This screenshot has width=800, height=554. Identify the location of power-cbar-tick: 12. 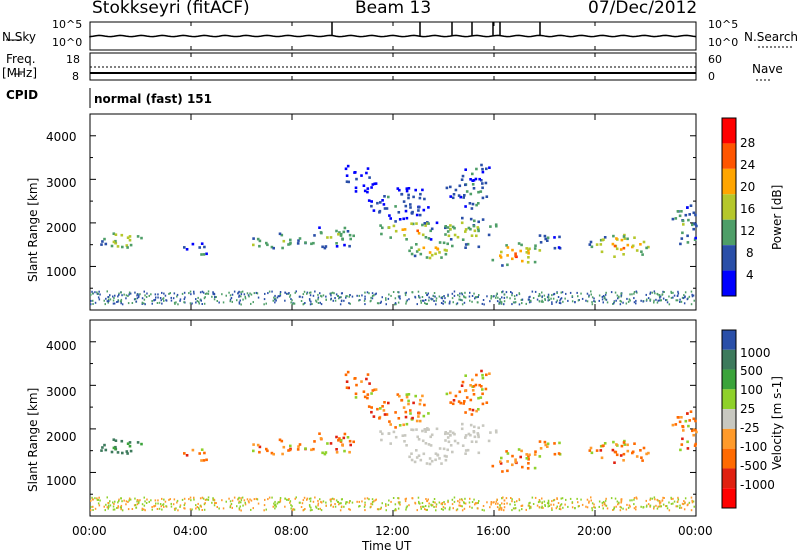
(748, 231).